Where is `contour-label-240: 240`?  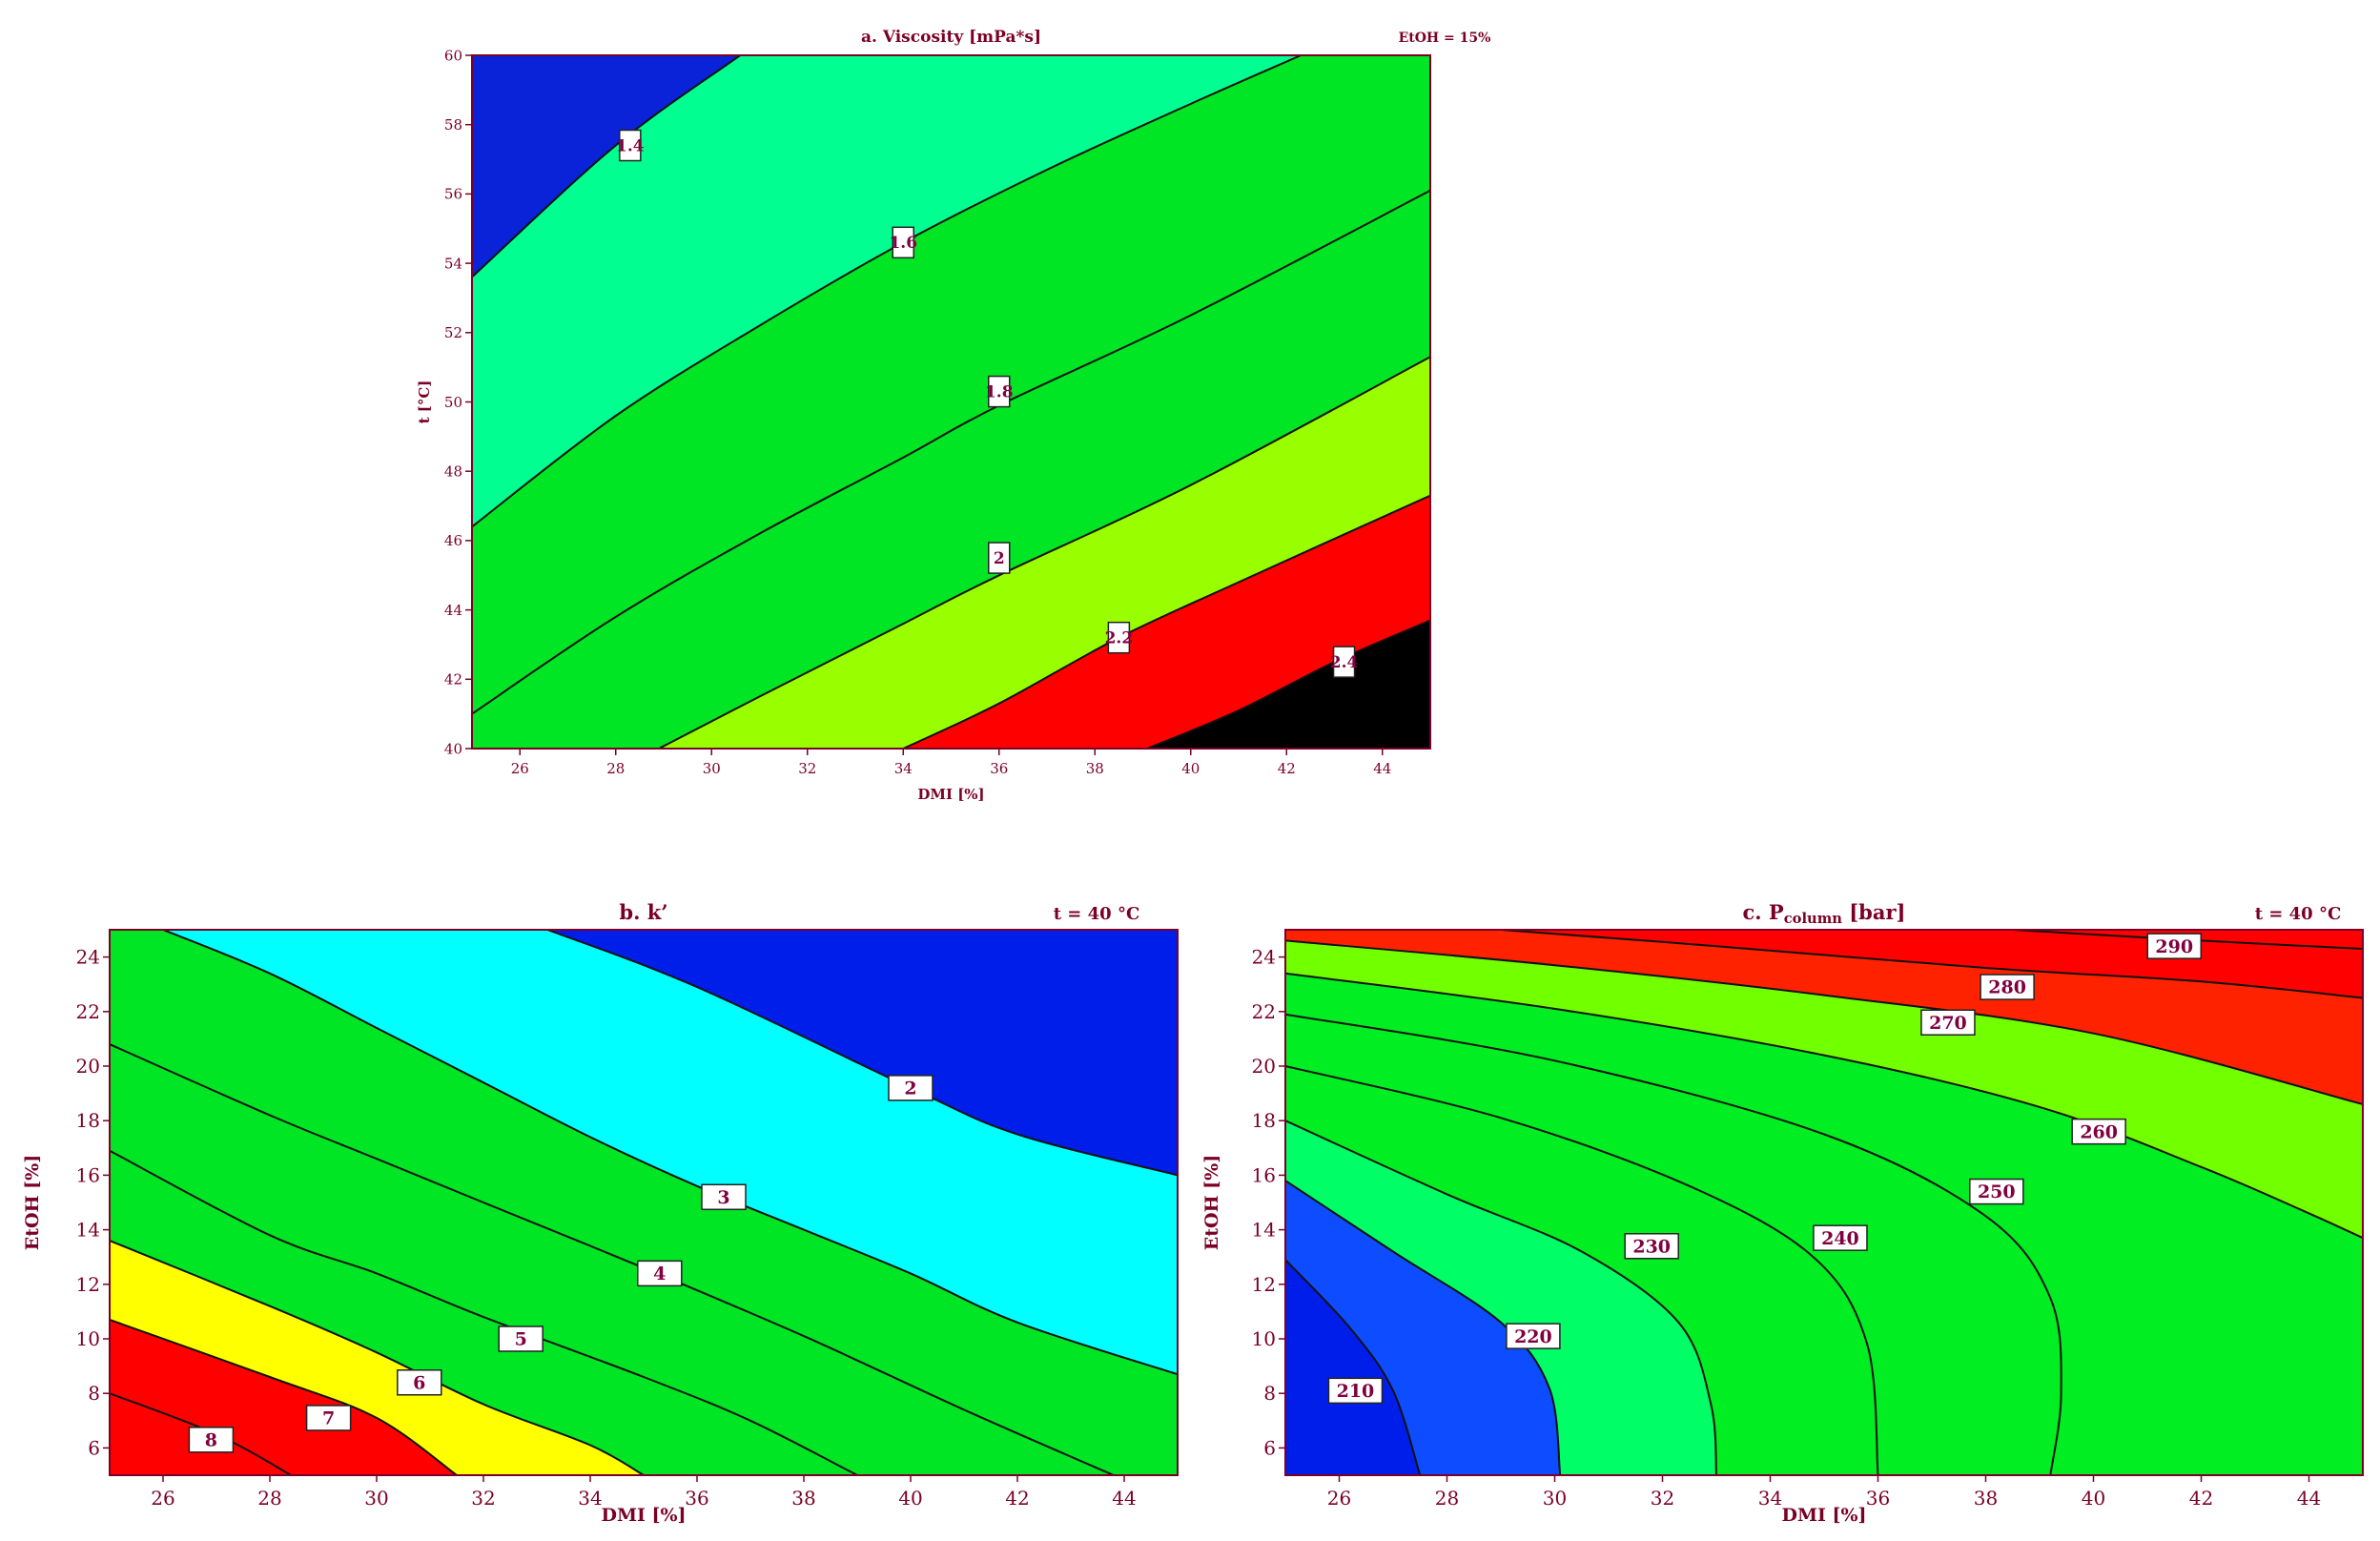
contour-label-240: 240 is located at coordinates (1841, 1237).